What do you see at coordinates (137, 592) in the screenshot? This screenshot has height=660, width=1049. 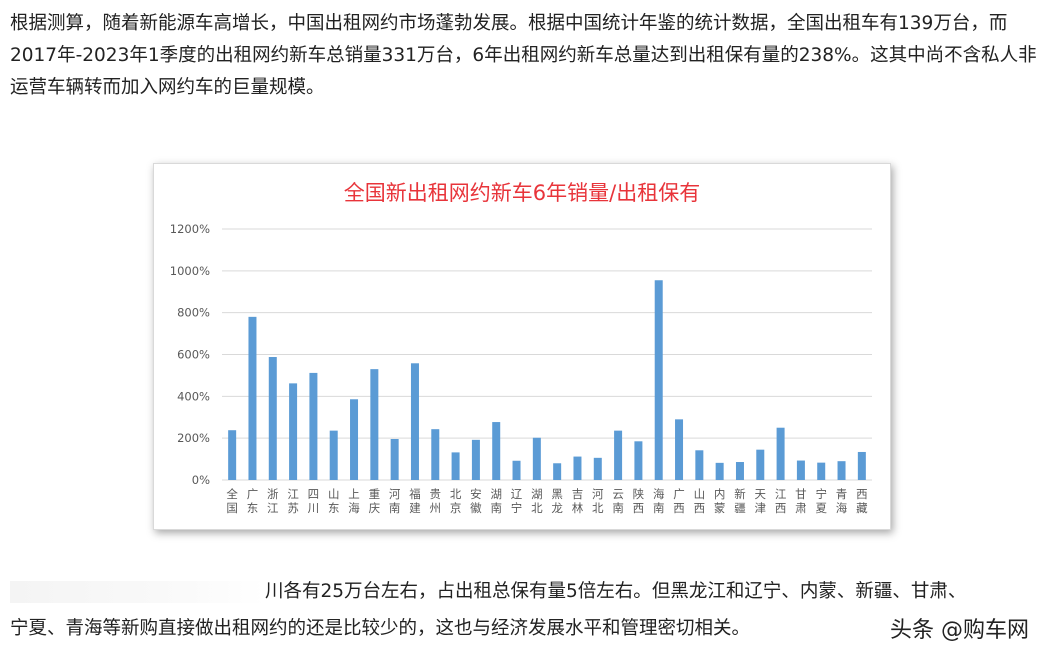 I see `blurred-text-region` at bounding box center [137, 592].